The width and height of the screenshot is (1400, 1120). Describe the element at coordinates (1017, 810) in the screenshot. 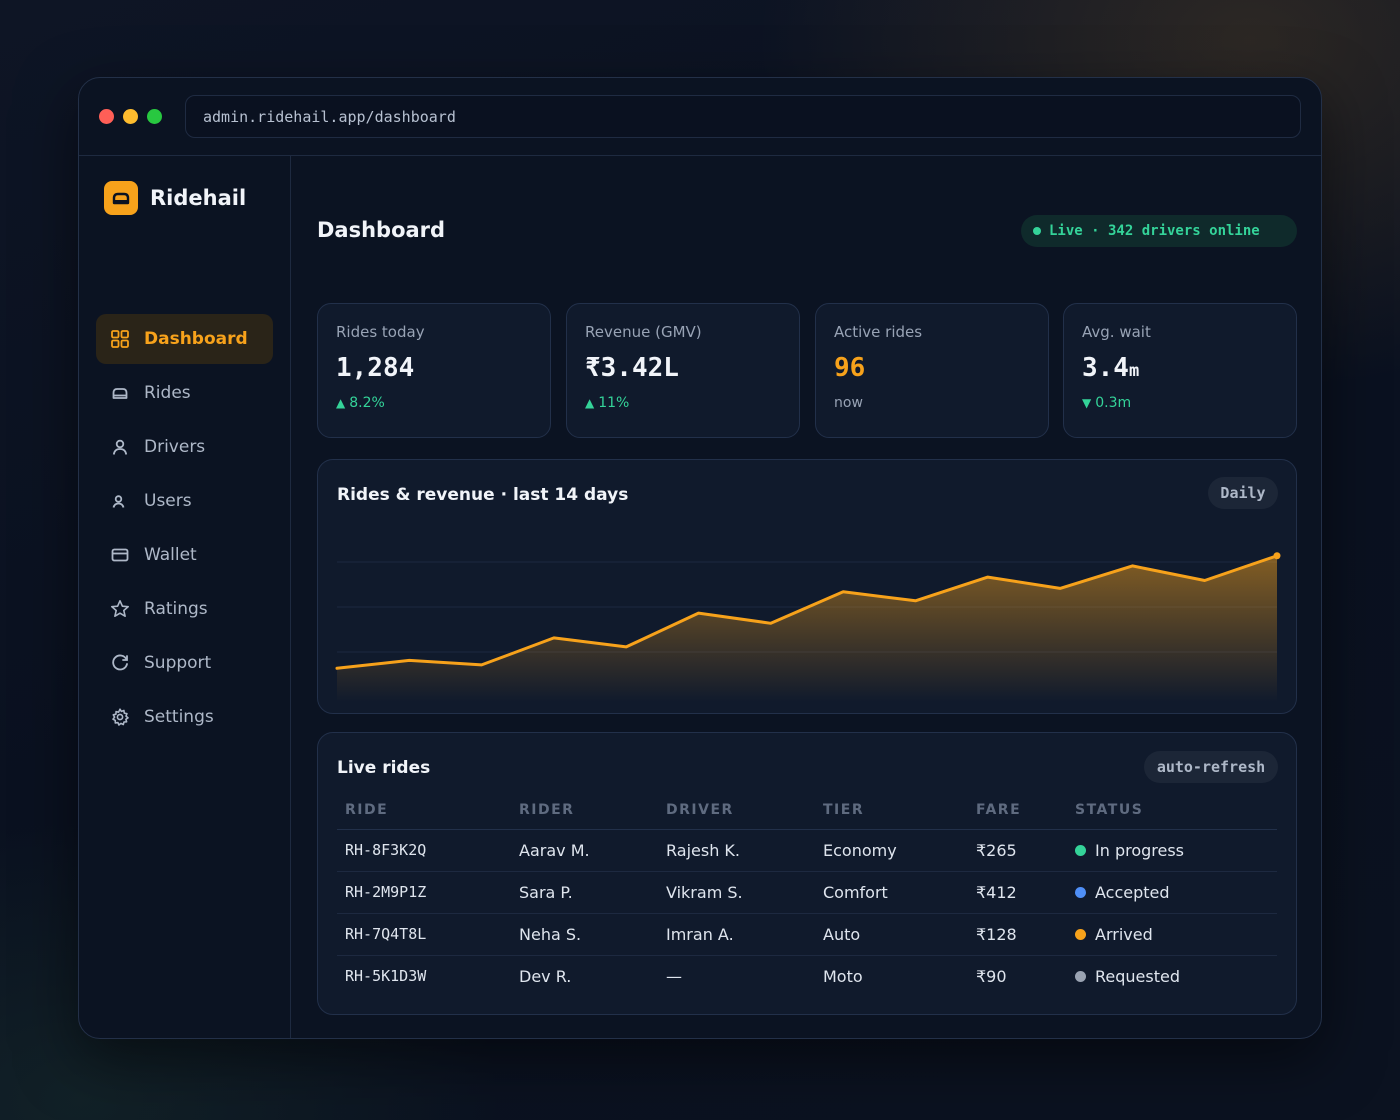

I see `column-header-fare: FARE` at that location.